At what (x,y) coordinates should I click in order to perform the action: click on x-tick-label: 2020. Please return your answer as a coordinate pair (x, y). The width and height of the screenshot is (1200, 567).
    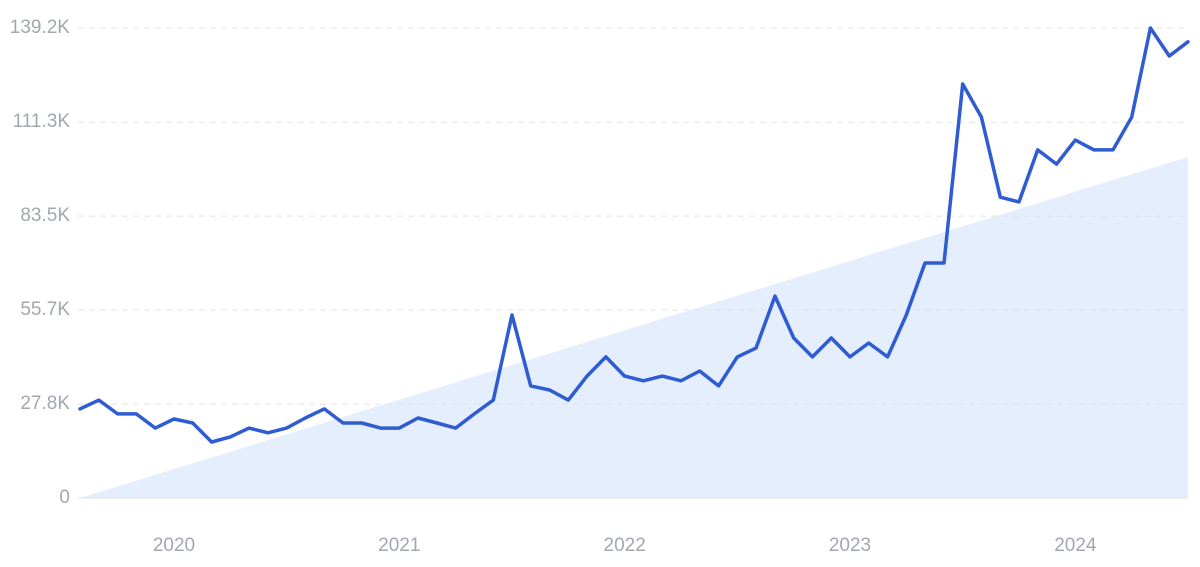
    Looking at the image, I should click on (174, 545).